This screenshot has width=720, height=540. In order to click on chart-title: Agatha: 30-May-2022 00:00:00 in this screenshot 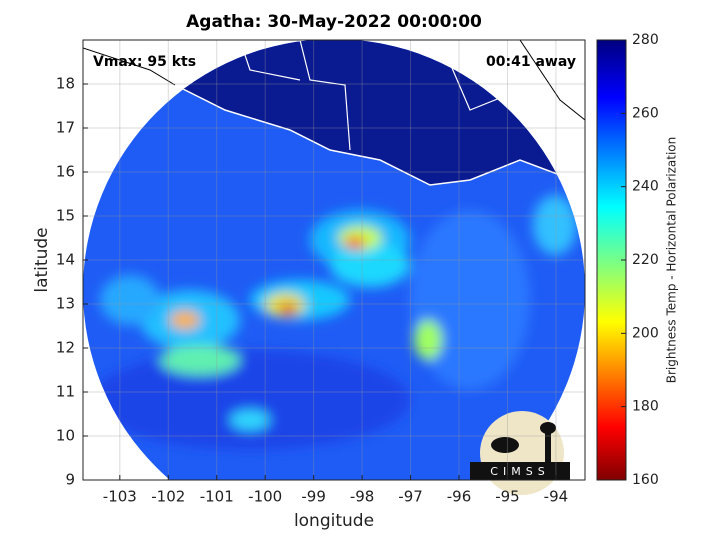, I will do `click(334, 22)`.